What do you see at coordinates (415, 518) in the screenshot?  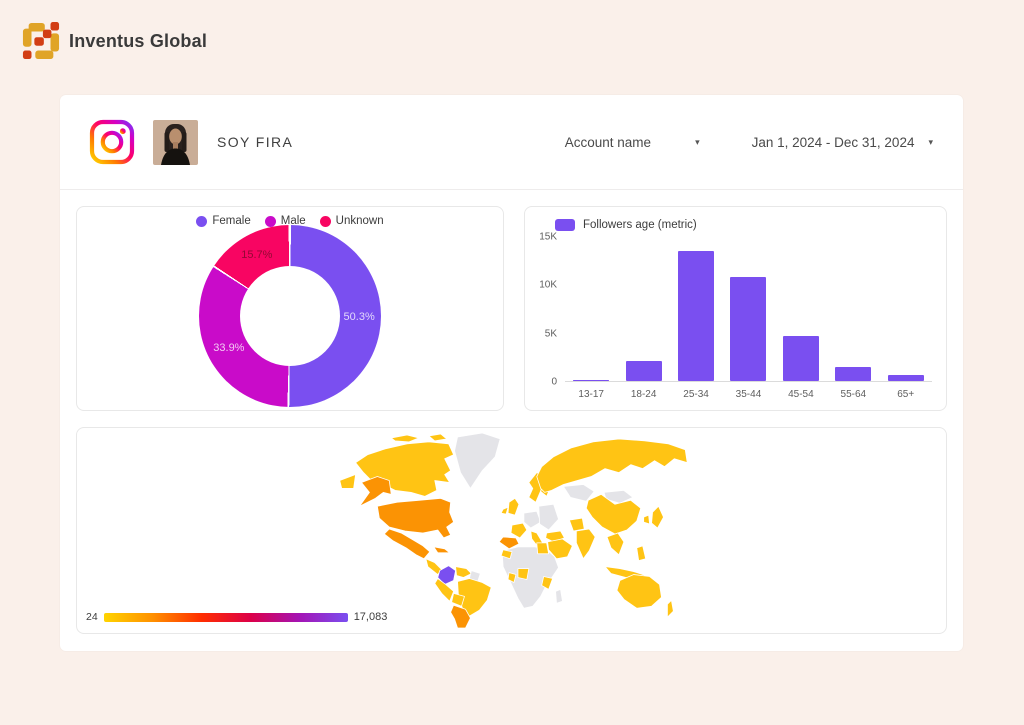 I see `country-usa` at bounding box center [415, 518].